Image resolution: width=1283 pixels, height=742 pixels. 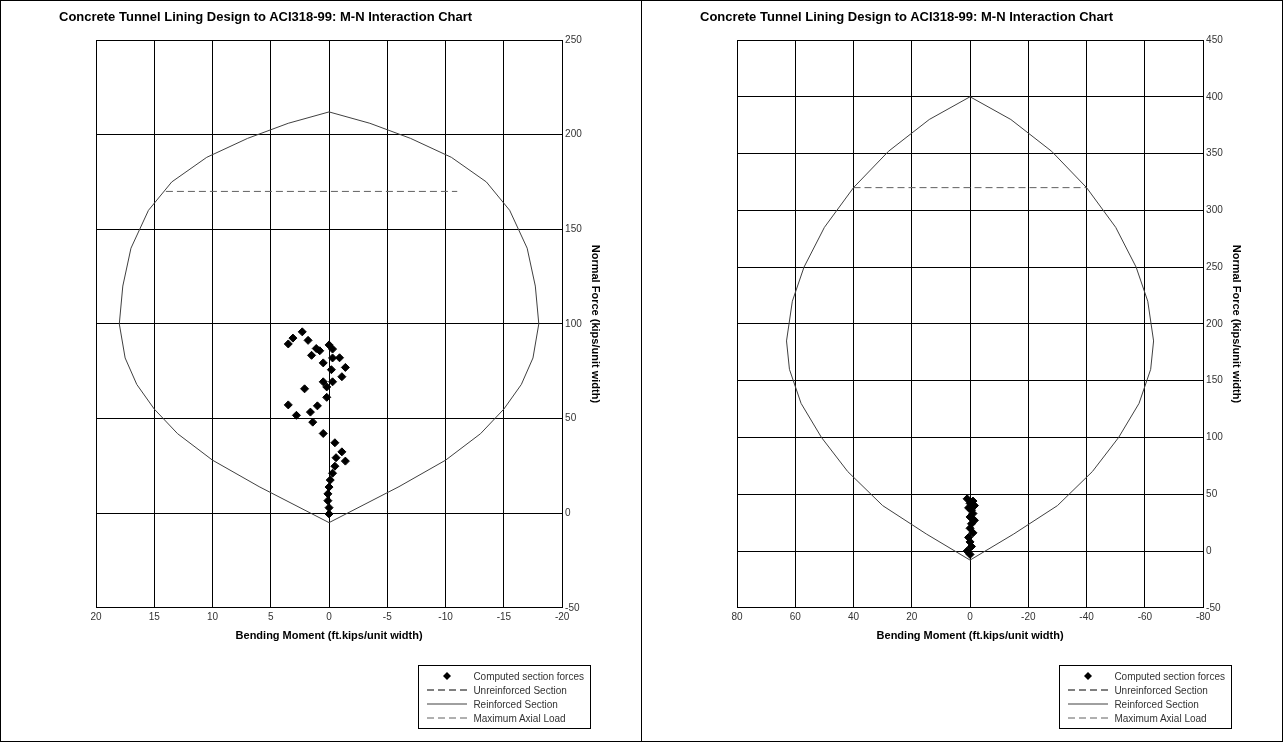 I want to click on y-tick-label: 450, so click(x=1215, y=39).